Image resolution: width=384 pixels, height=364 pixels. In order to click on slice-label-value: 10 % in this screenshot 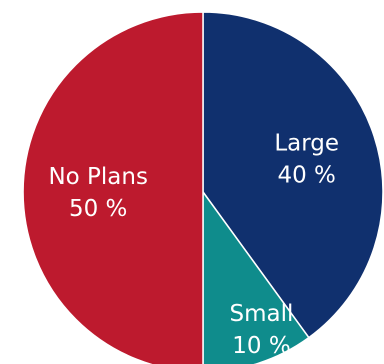, I will do `click(261, 346)`.